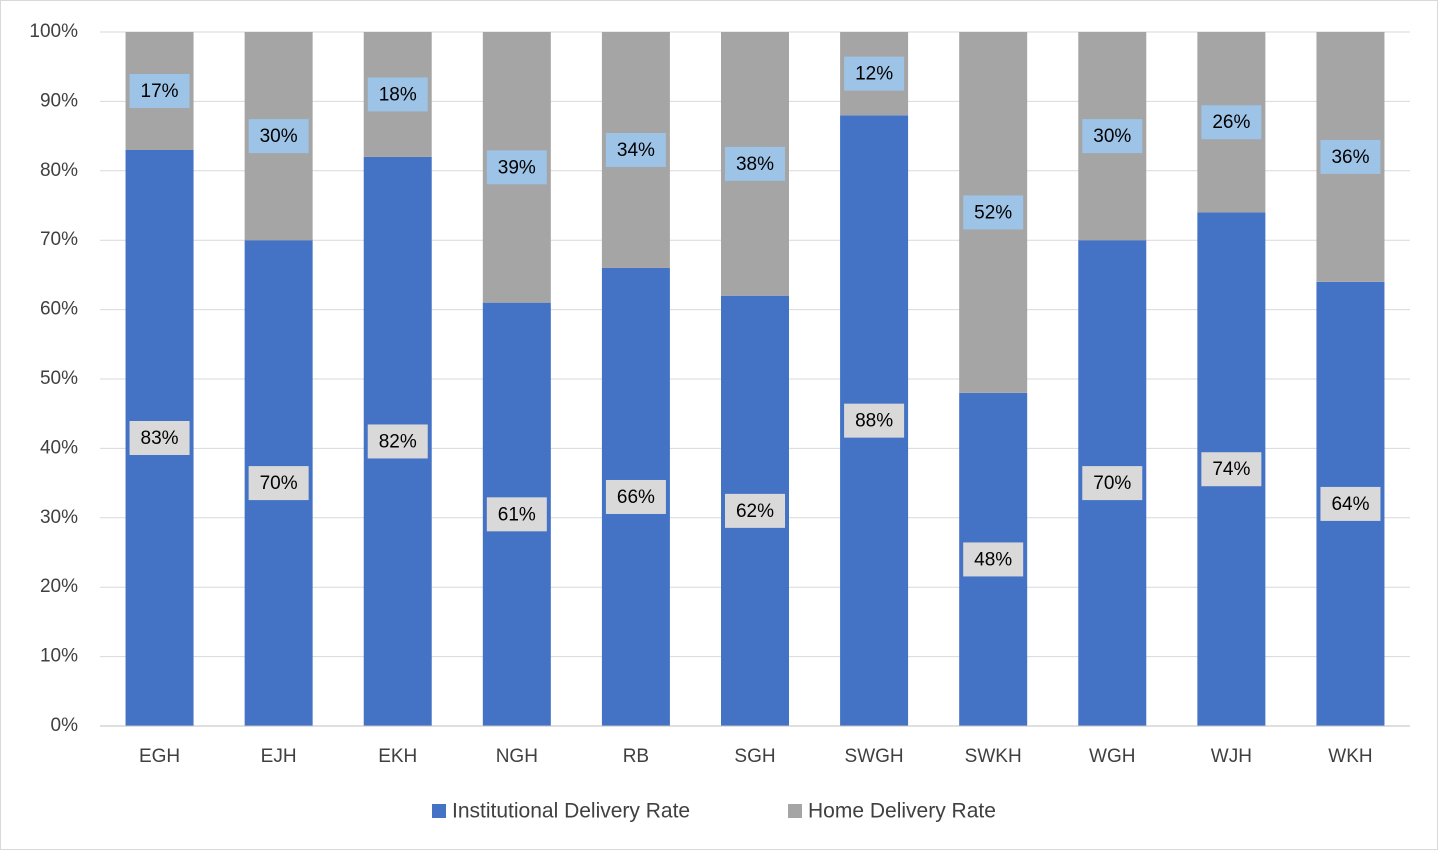  Describe the element at coordinates (59, 309) in the screenshot. I see `y-tick-label: 60%` at that location.